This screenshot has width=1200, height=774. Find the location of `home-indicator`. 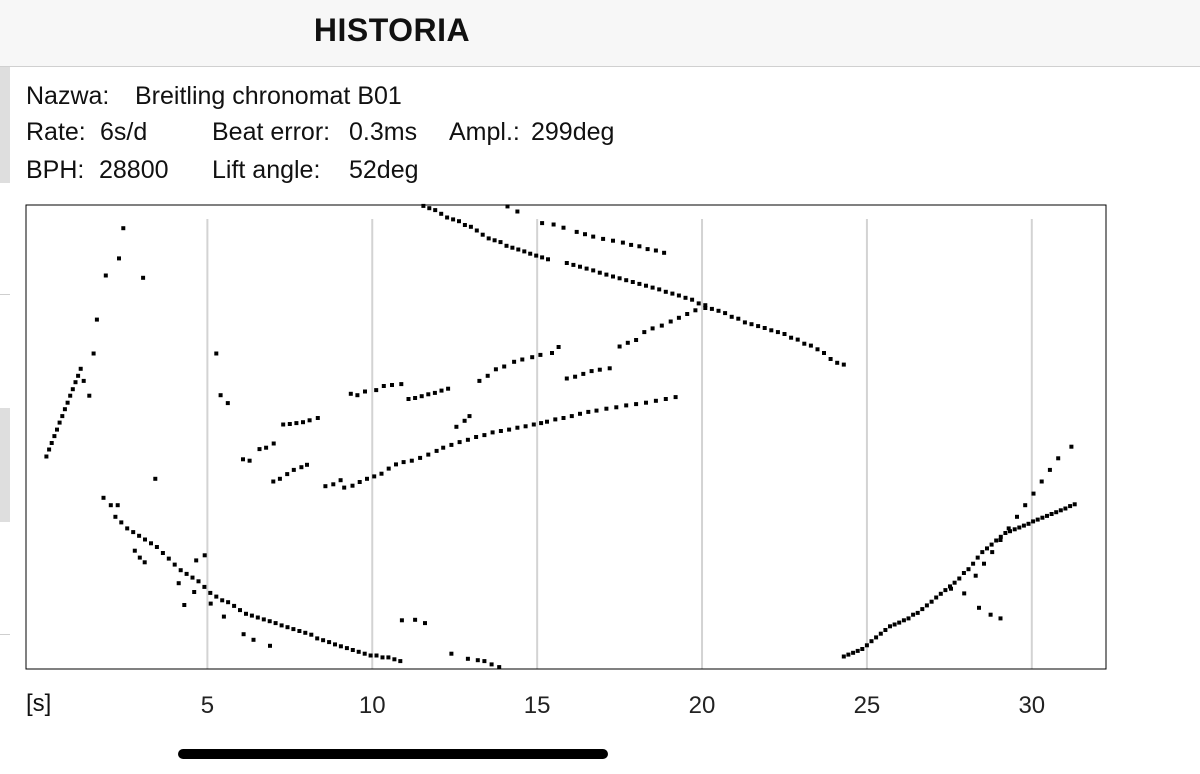

home-indicator is located at coordinates (393, 754).